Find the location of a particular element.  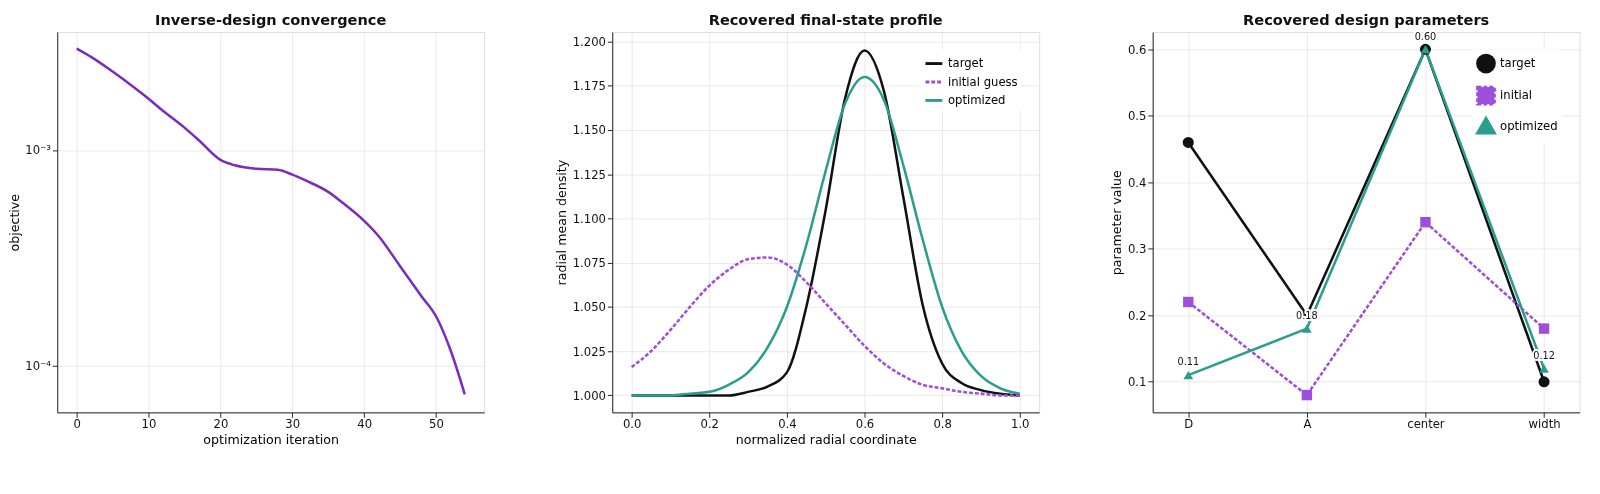

x-tick-label: 0.0 is located at coordinates (632, 424).